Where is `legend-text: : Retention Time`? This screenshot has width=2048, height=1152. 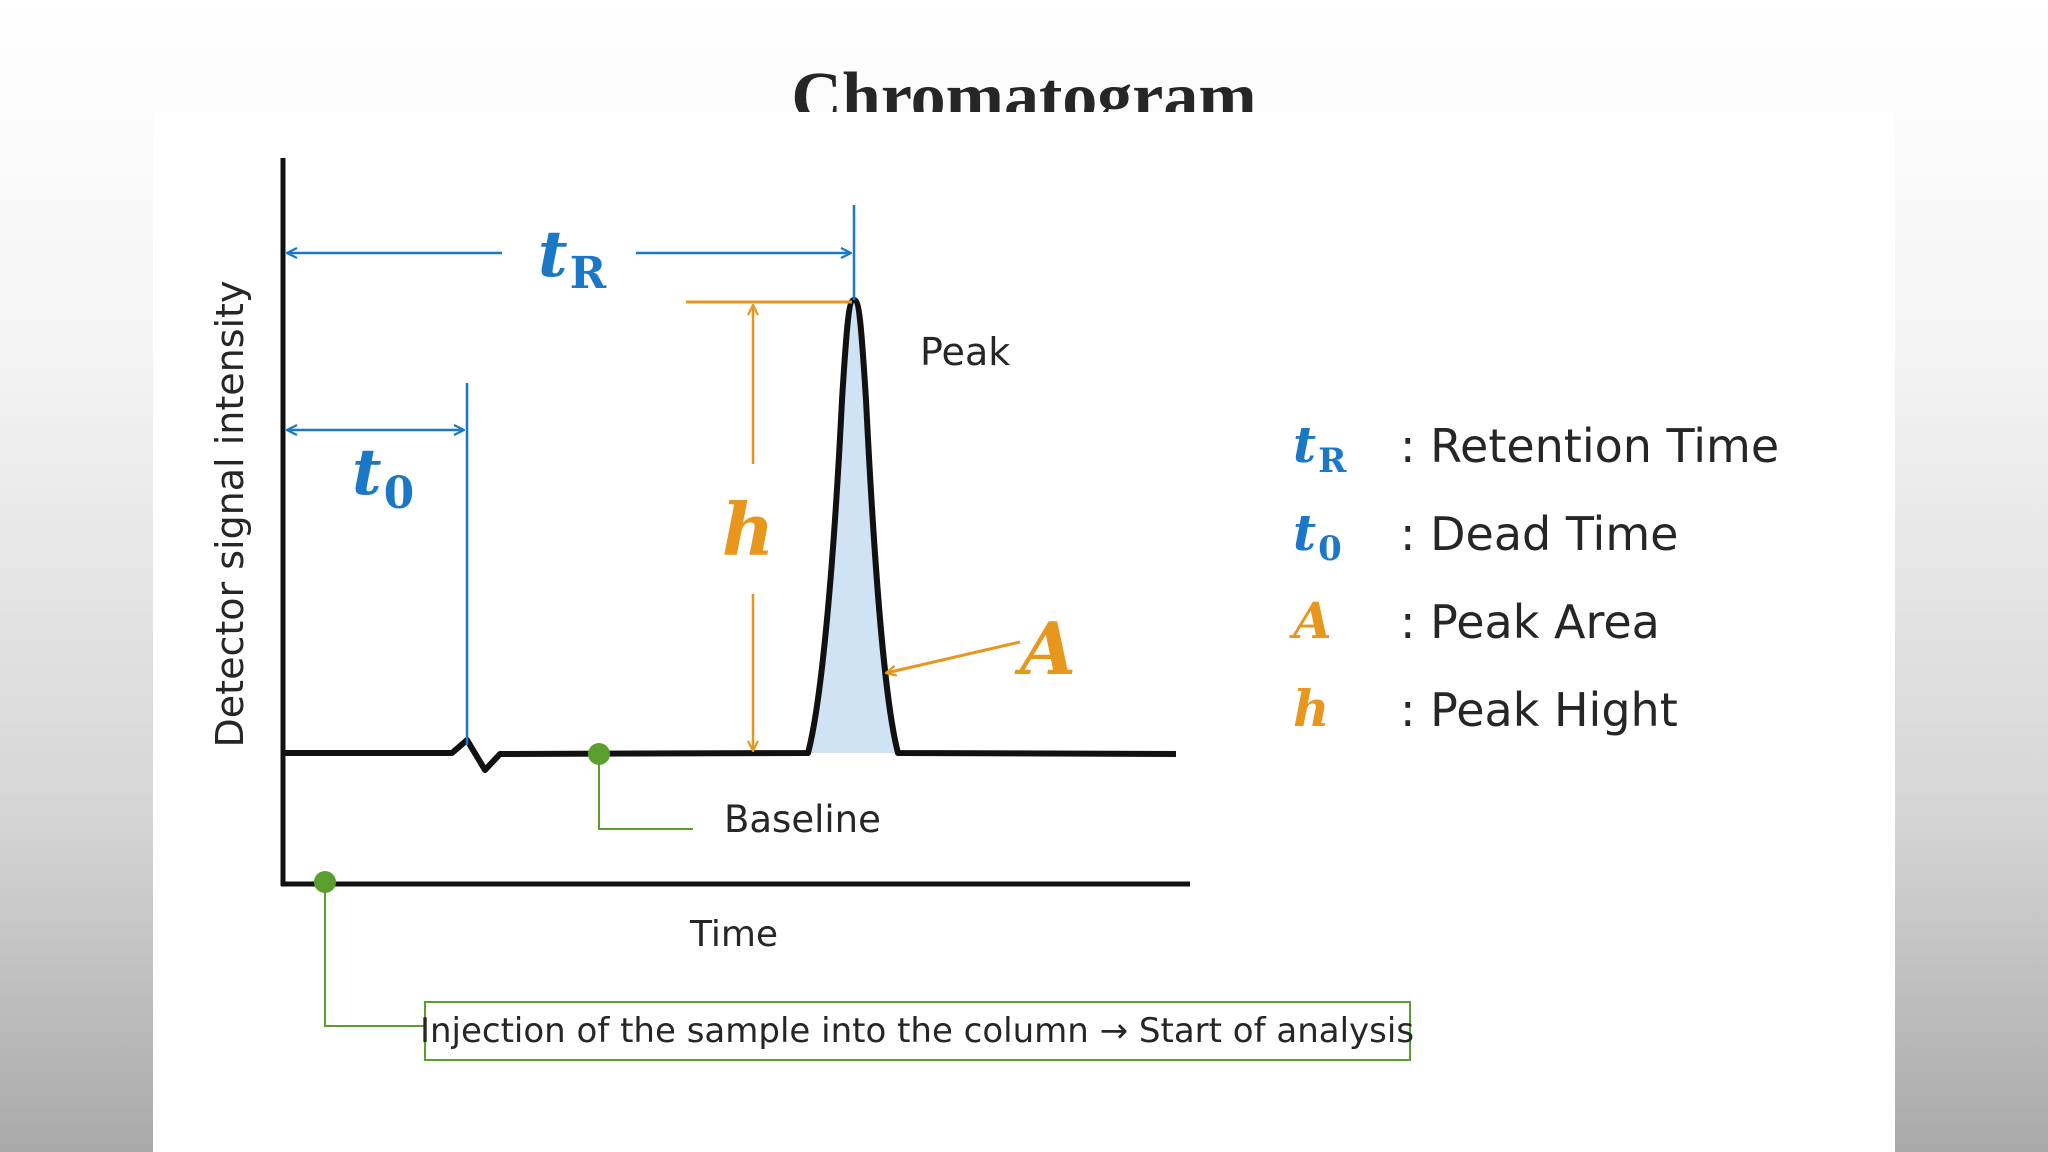 legend-text: : Retention Time is located at coordinates (1589, 446).